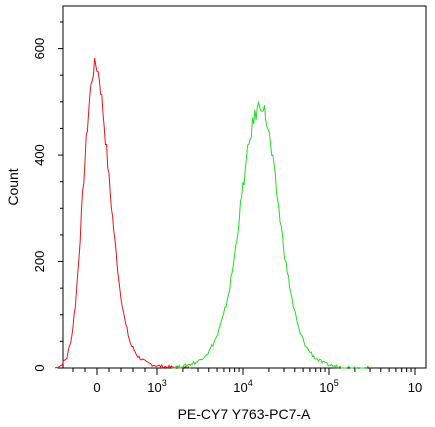 The image size is (435, 427). What do you see at coordinates (96, 387) in the screenshot?
I see `x-tick-label: 0` at bounding box center [96, 387].